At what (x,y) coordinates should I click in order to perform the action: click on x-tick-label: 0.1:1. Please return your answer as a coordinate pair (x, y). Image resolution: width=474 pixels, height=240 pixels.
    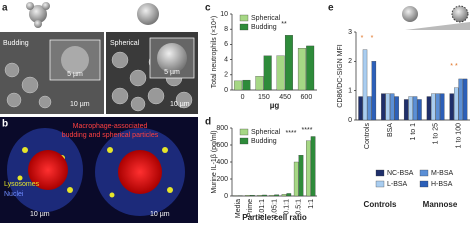
    Looking at the image, I should click on (286, 207).